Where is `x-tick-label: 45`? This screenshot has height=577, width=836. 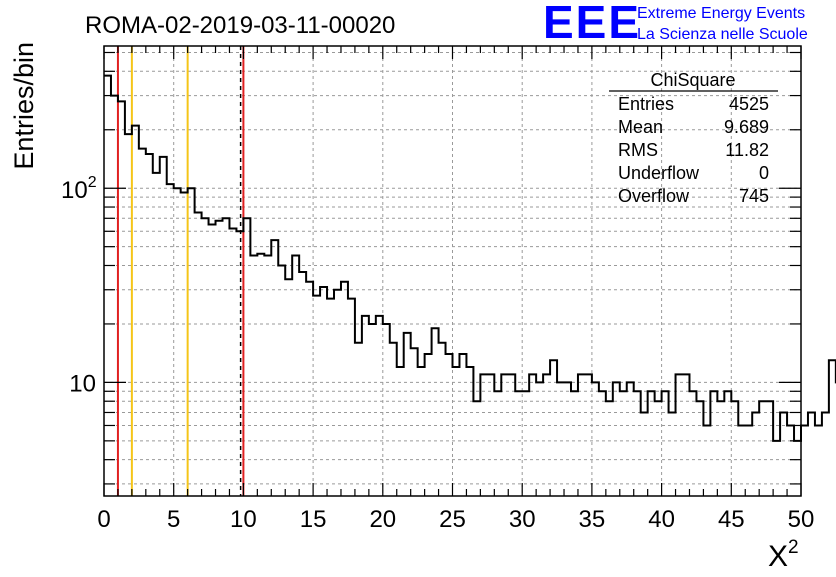 x-tick-label: 45 is located at coordinates (731, 519).